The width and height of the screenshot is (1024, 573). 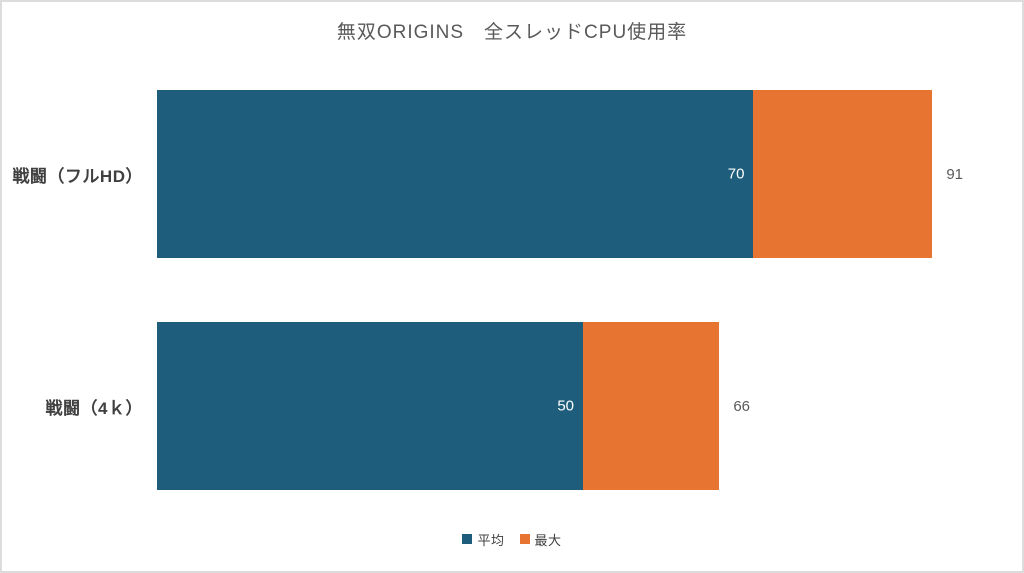 What do you see at coordinates (955, 174) in the screenshot?
I see `max-value-label: 91` at bounding box center [955, 174].